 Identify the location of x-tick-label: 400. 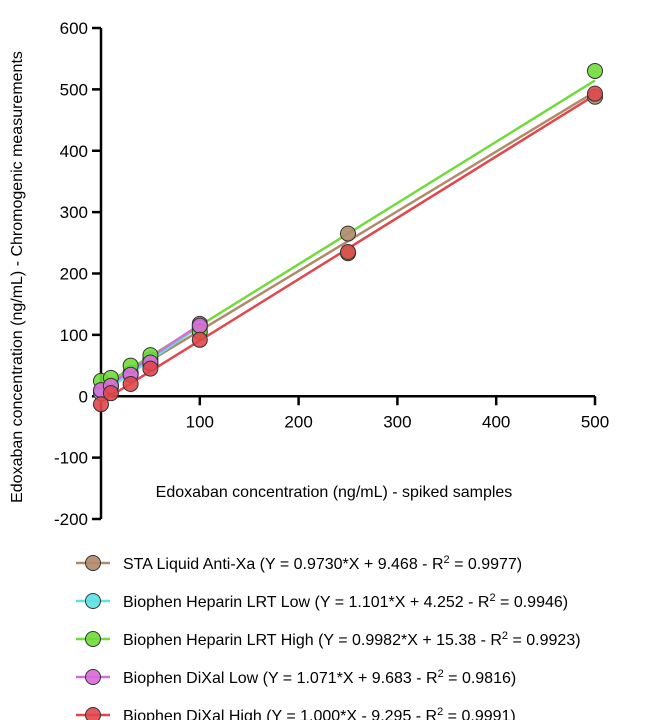
(496, 421).